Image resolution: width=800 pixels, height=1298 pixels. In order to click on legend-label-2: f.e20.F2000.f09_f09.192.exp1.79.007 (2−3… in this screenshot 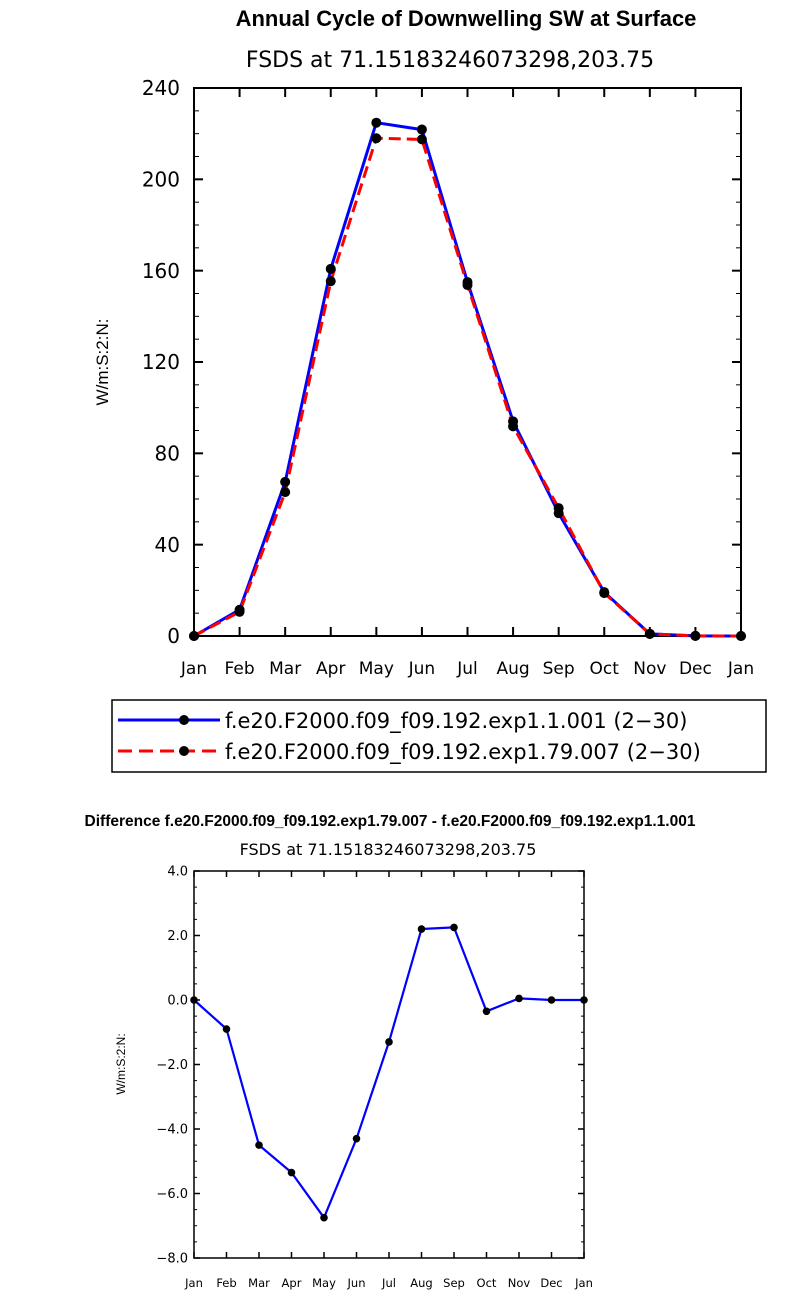, I will do `click(463, 752)`.